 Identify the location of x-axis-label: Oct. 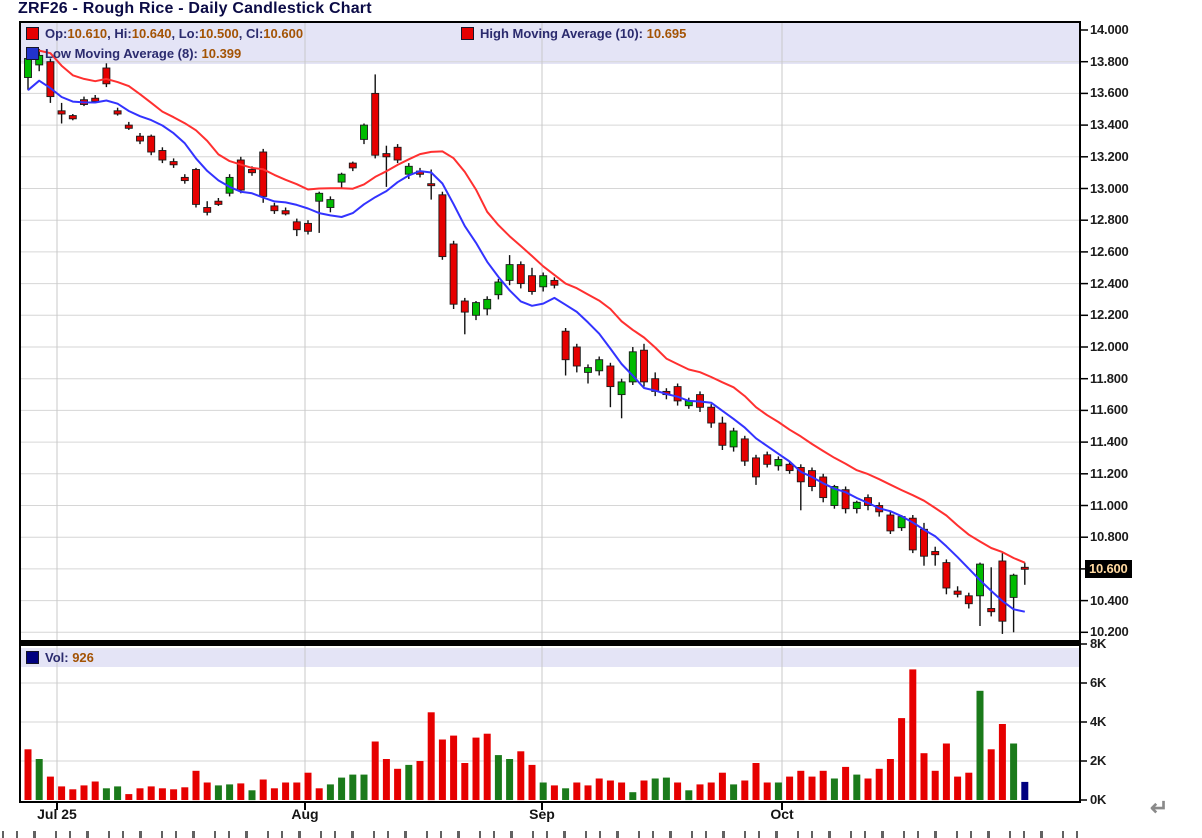
(782, 814).